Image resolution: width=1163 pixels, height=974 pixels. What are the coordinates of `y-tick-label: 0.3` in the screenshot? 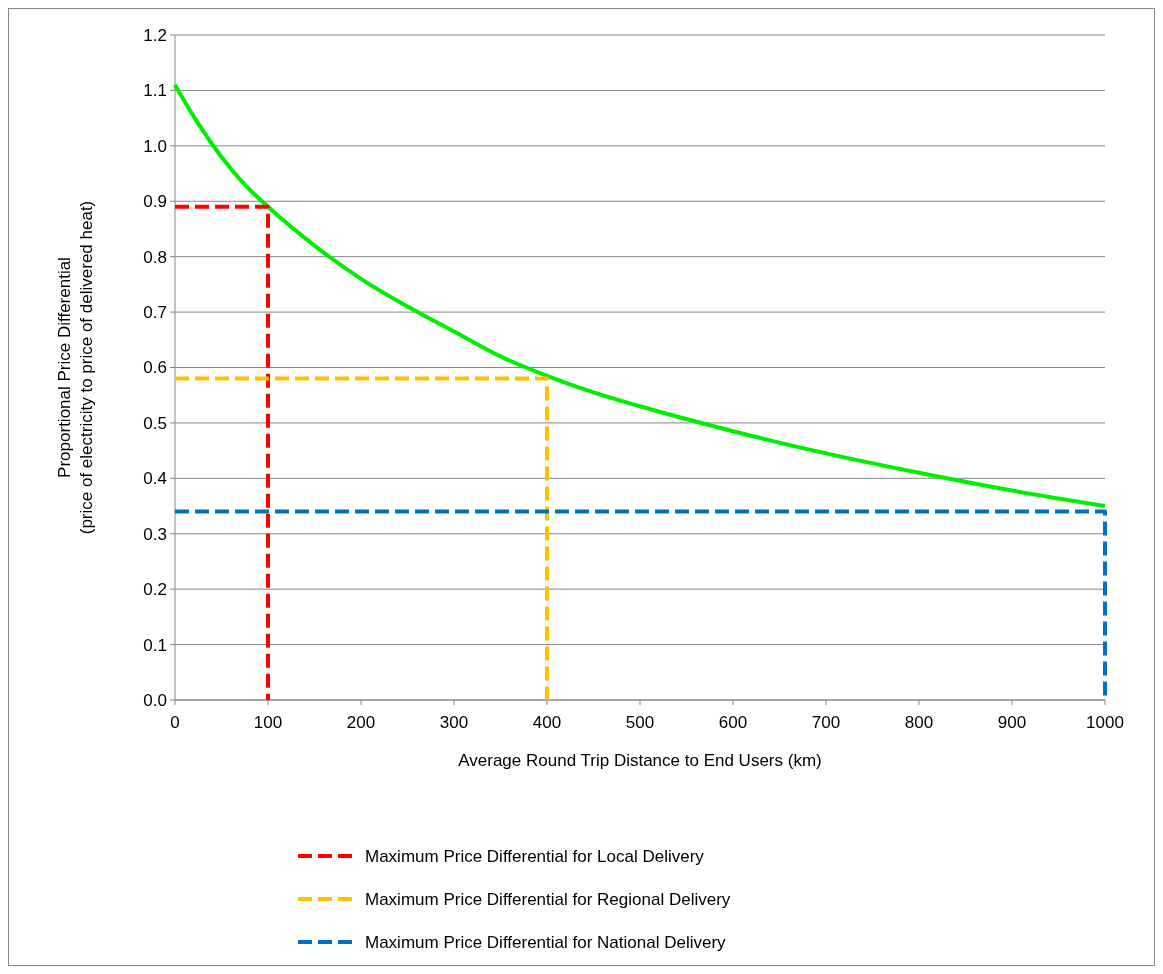 It's located at (155, 534).